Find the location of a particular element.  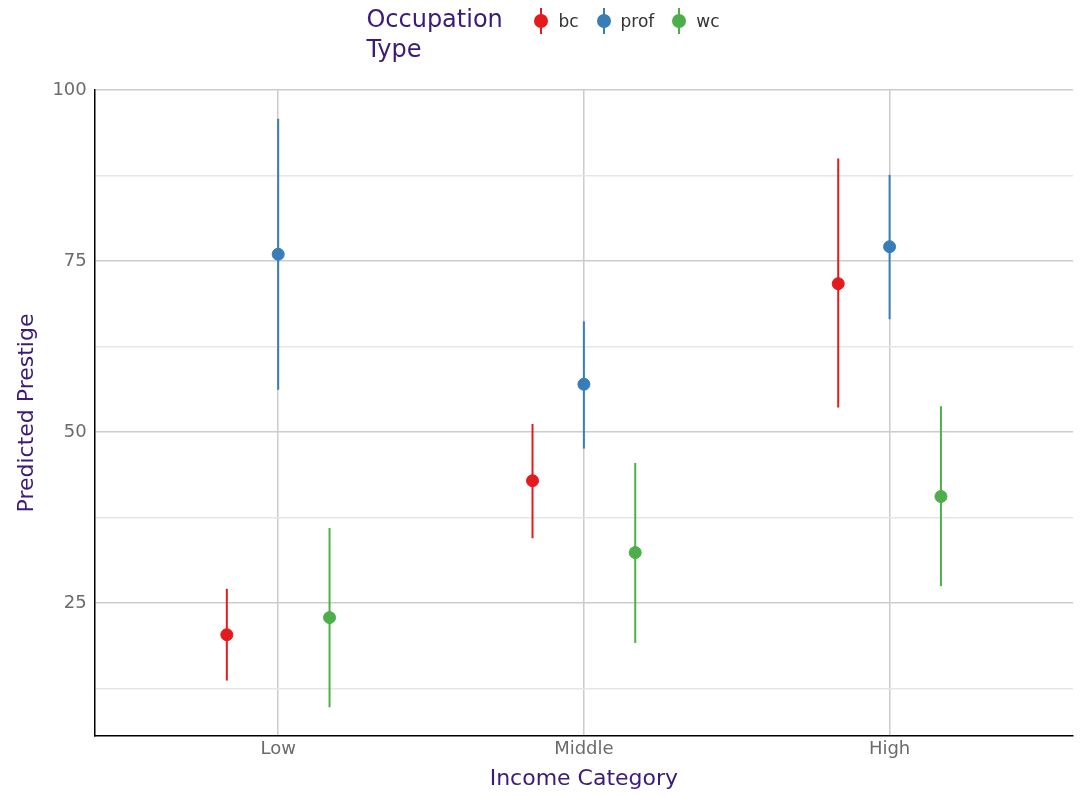

y-tick-label: 100 is located at coordinates (69, 88).